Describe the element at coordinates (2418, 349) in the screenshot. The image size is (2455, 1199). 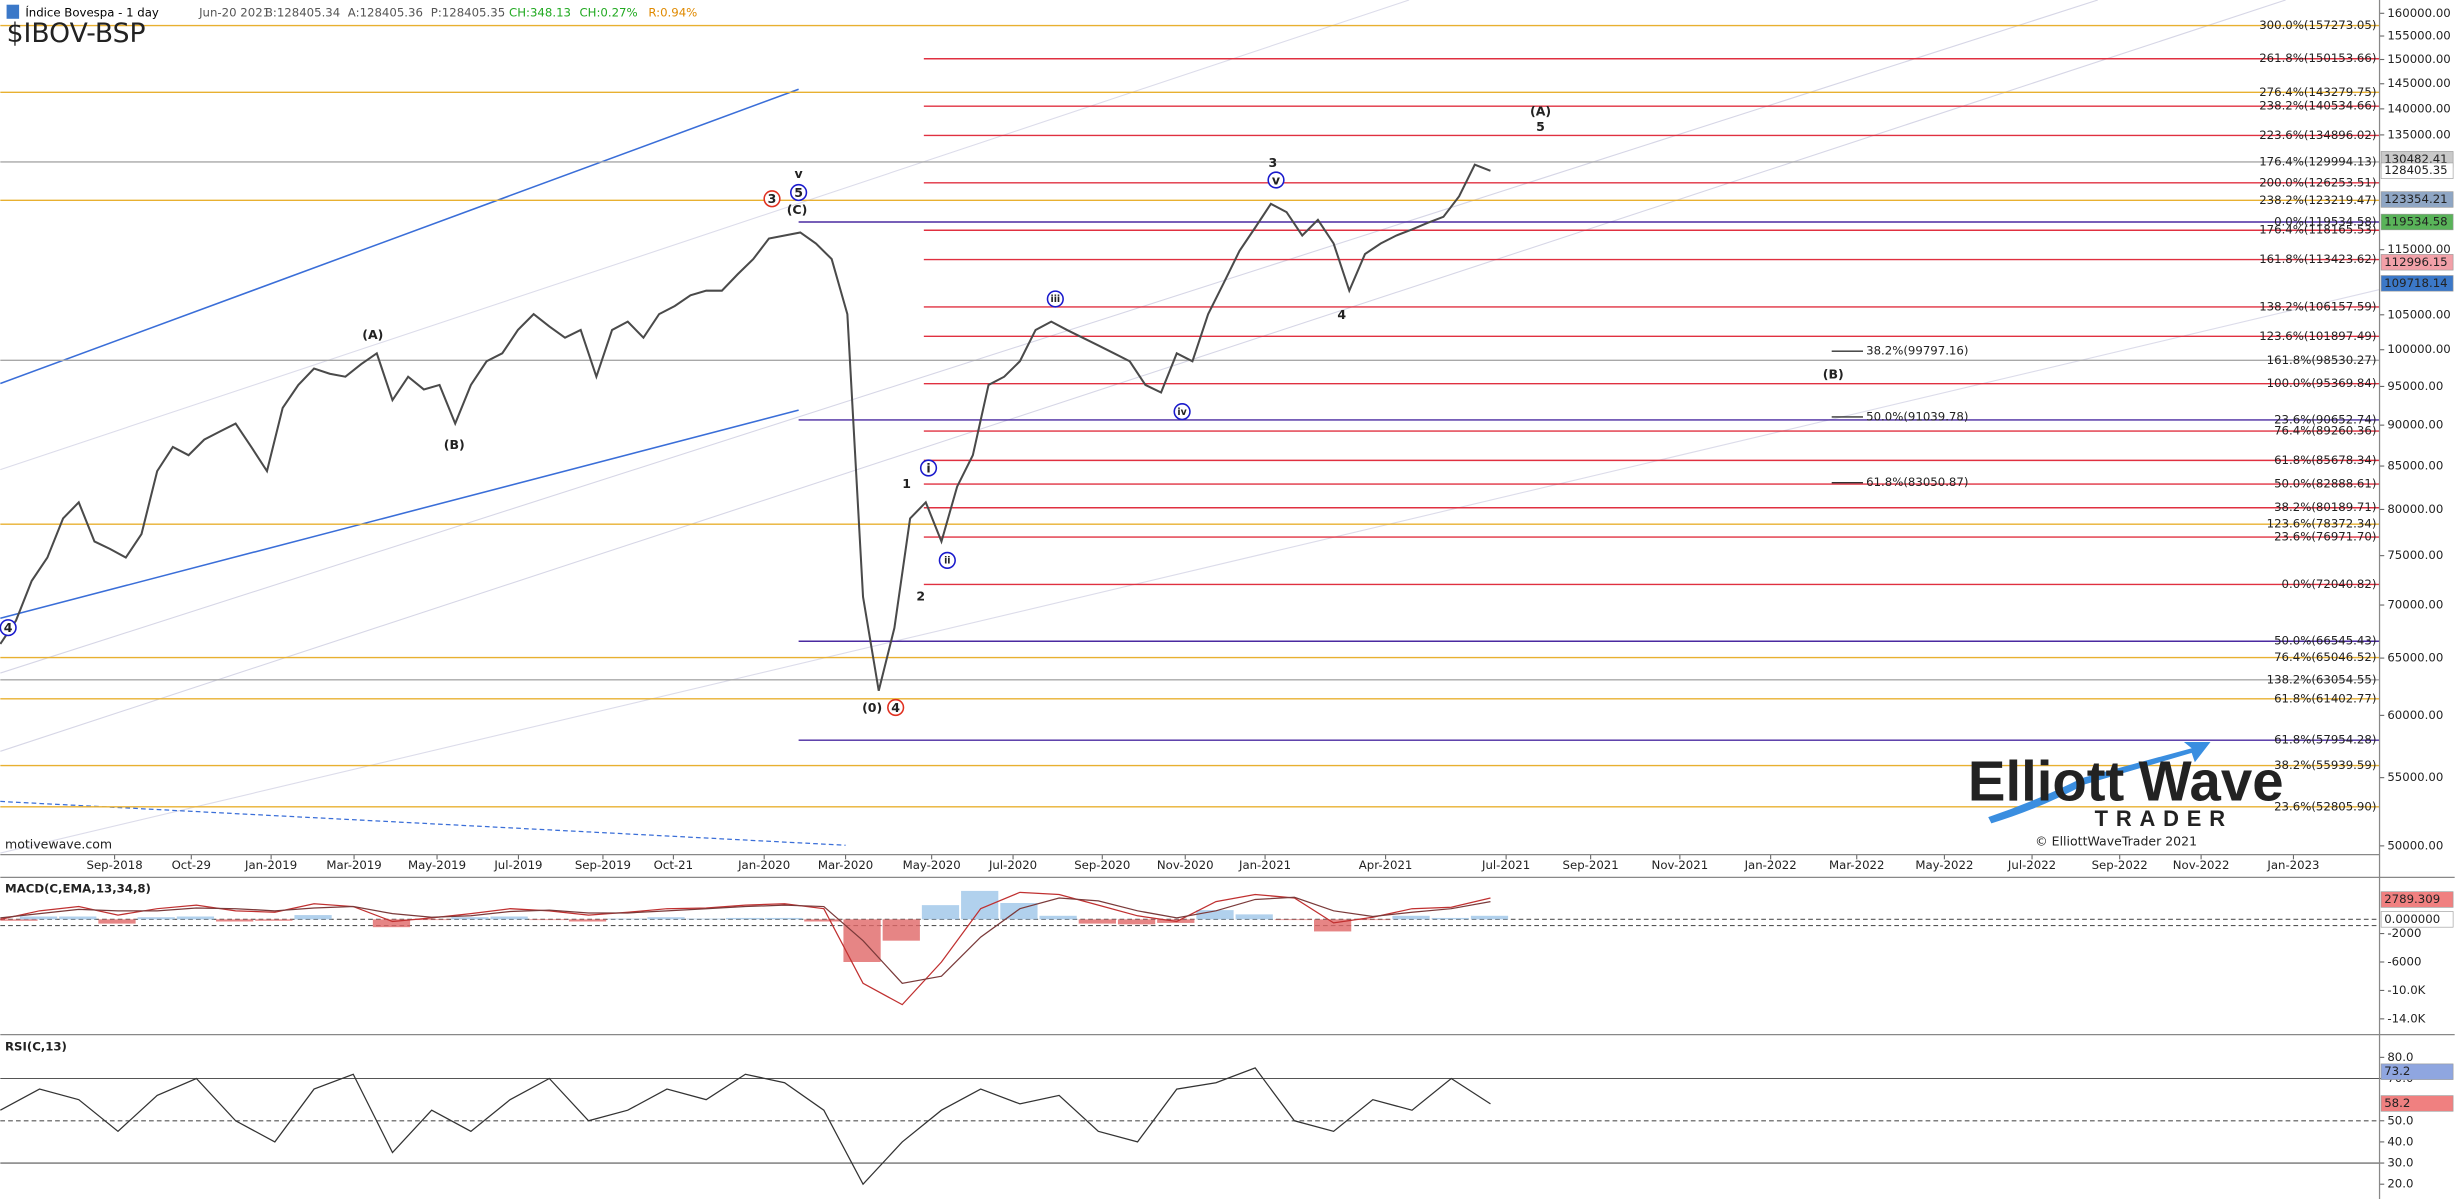
I see `y-tick-label: 100000.00` at that location.